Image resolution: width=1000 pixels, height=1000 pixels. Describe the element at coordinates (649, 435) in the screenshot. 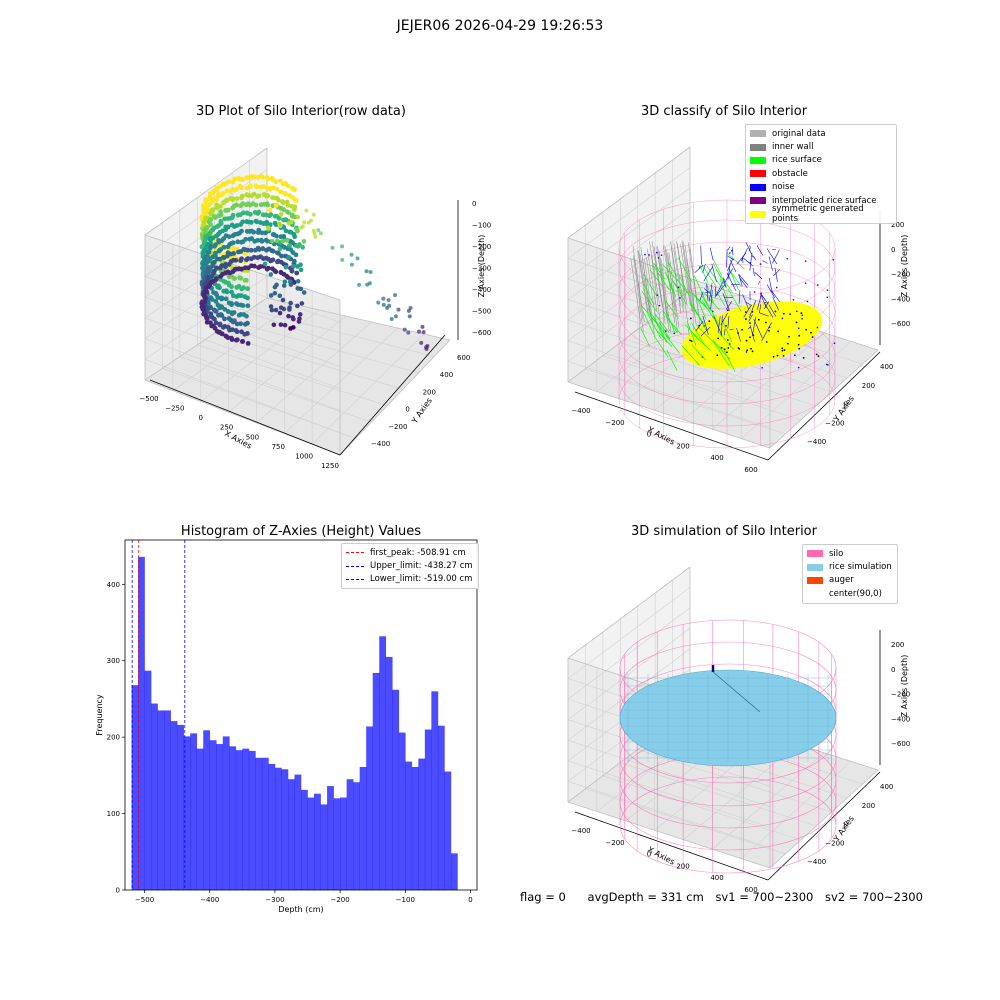

I see `classify-x-tick-label: 0` at that location.